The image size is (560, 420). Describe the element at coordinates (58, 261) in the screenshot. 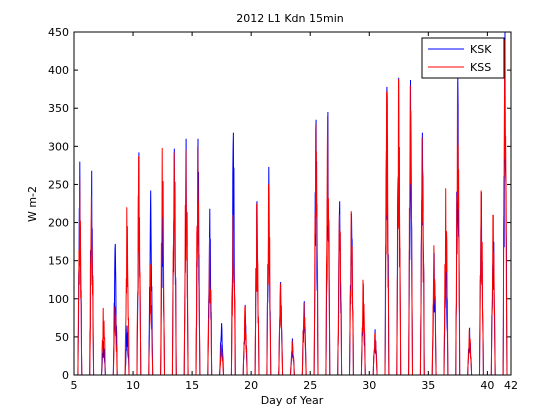

I see `y-tick-label: 150` at that location.